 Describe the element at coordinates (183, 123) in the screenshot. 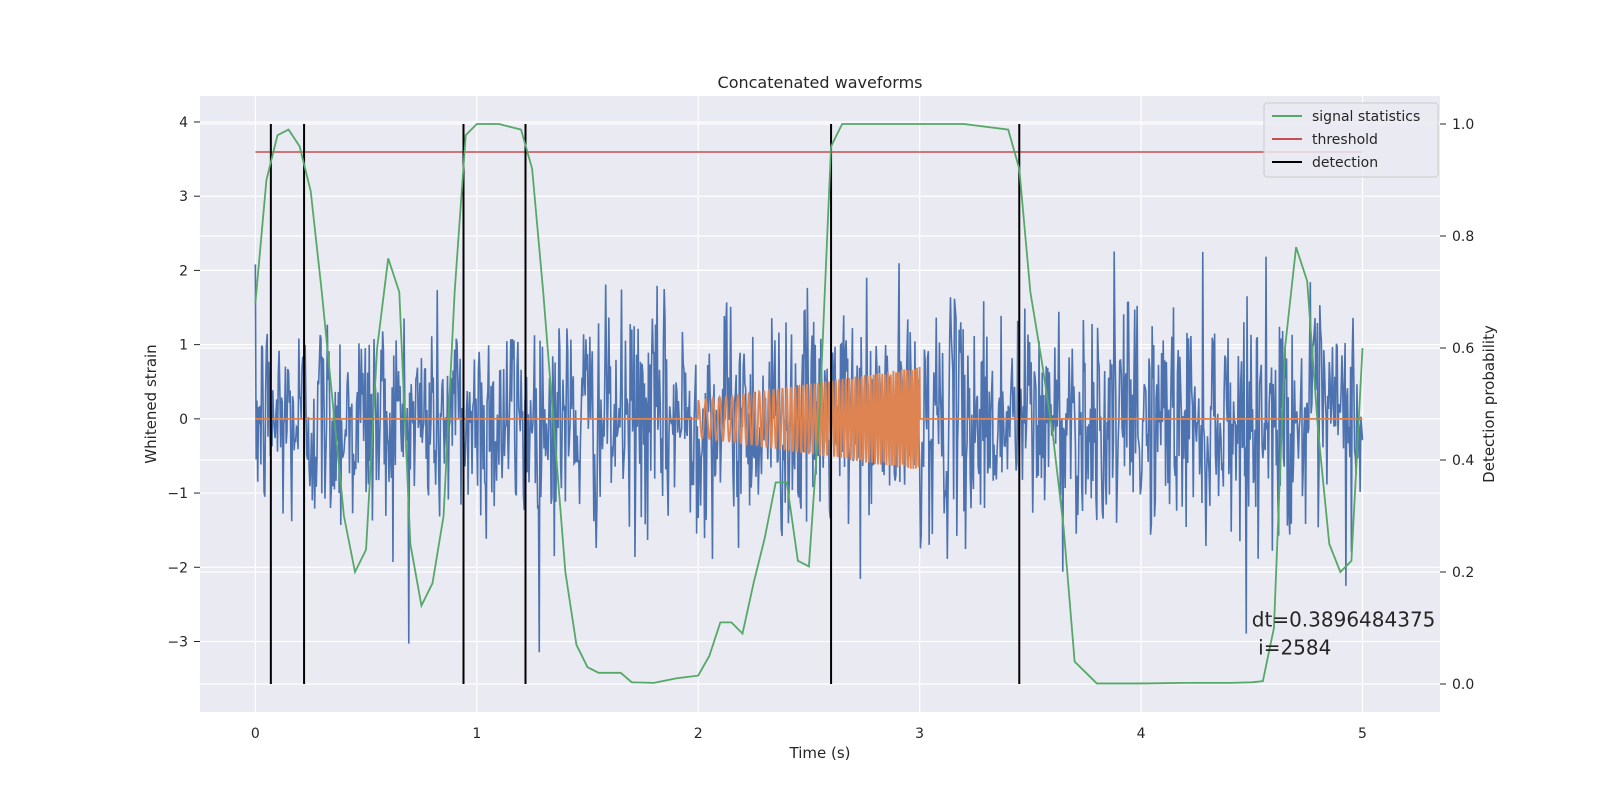

I see `y-tick-label: 4` at that location.